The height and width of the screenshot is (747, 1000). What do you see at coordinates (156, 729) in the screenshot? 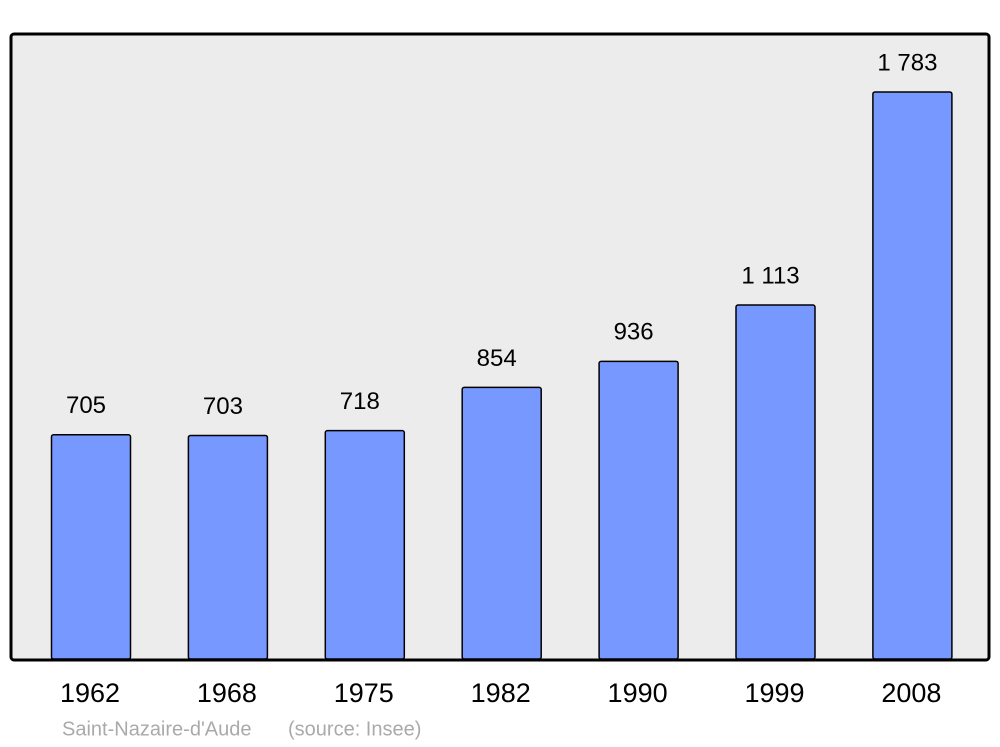
I see `chart-subtitle: Saint-Nazaire-d'Aude` at bounding box center [156, 729].